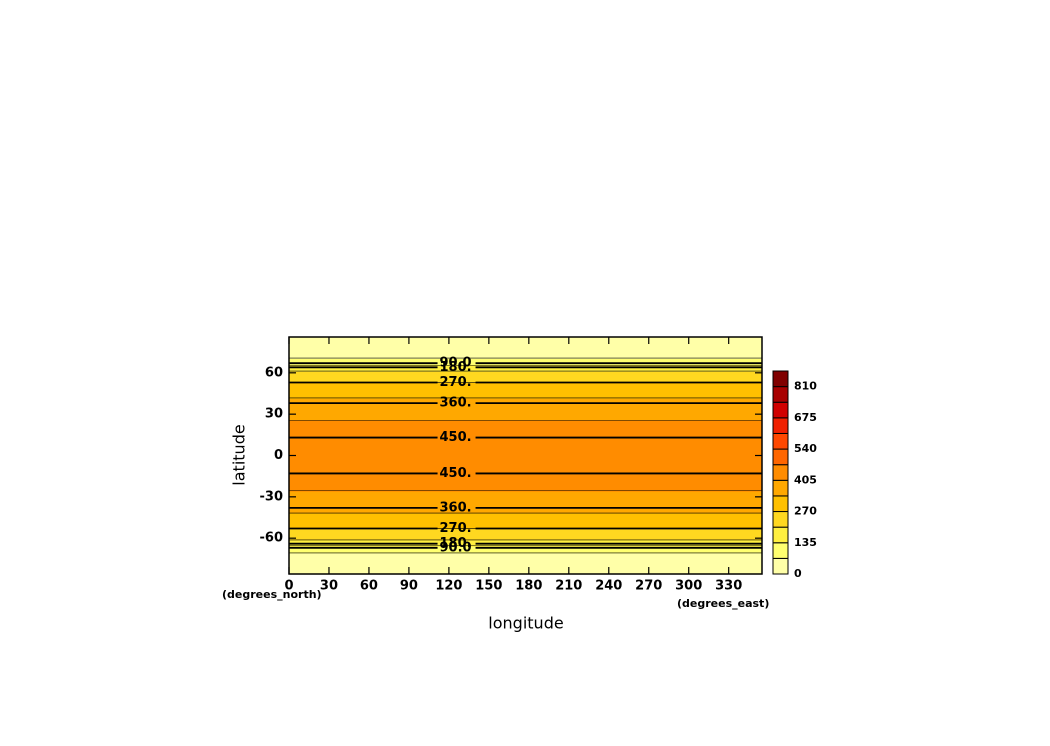 This screenshot has width=1050, height=746. Describe the element at coordinates (528, 586) in the screenshot. I see `x-tick-label: 180` at that location.